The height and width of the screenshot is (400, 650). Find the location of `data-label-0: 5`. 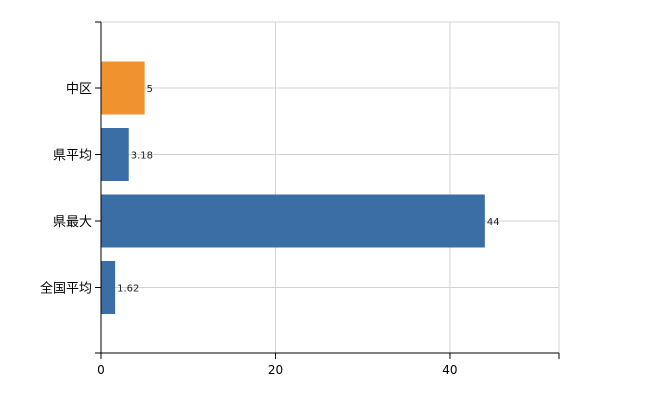

data-label-0: 5 is located at coordinates (150, 89).